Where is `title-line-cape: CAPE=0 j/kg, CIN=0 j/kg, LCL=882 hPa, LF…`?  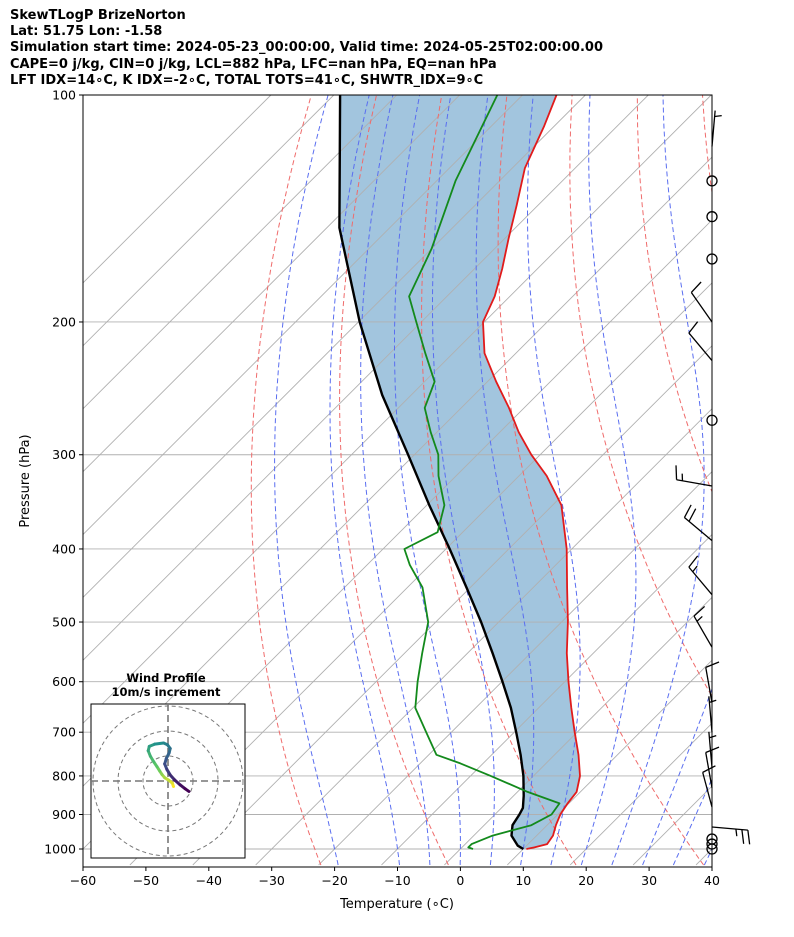 title-line-cape: CAPE=0 j/kg, CIN=0 j/kg, LCL=882 hPa, LF… is located at coordinates (253, 64).